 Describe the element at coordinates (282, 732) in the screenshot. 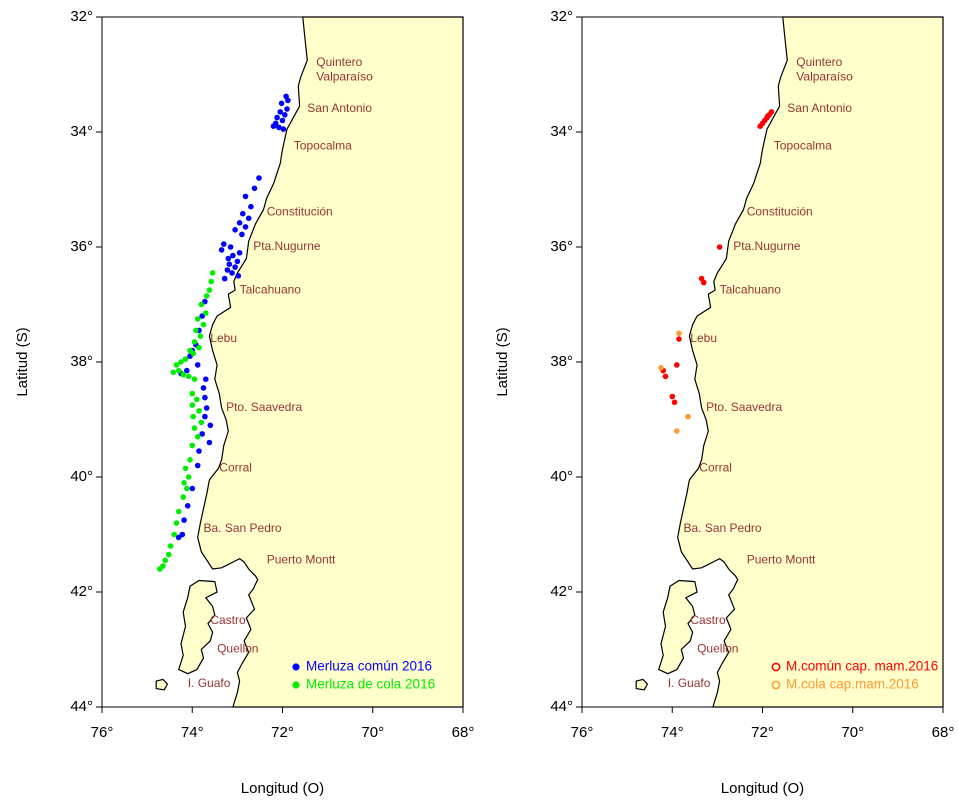

I see `x-tick-label: 72°` at that location.